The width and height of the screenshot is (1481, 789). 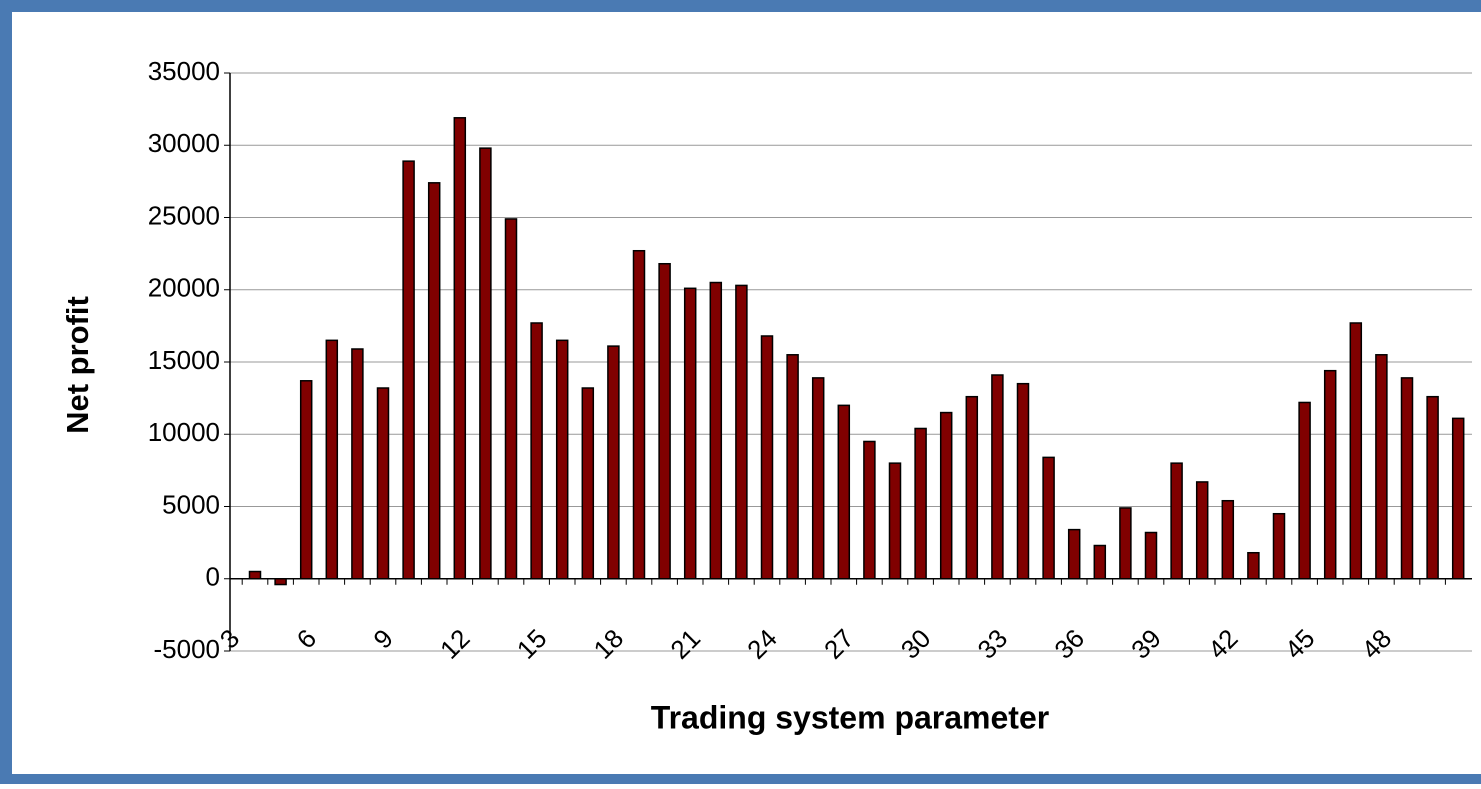 What do you see at coordinates (187, 649) in the screenshot?
I see `y-tick-label: -5000` at bounding box center [187, 649].